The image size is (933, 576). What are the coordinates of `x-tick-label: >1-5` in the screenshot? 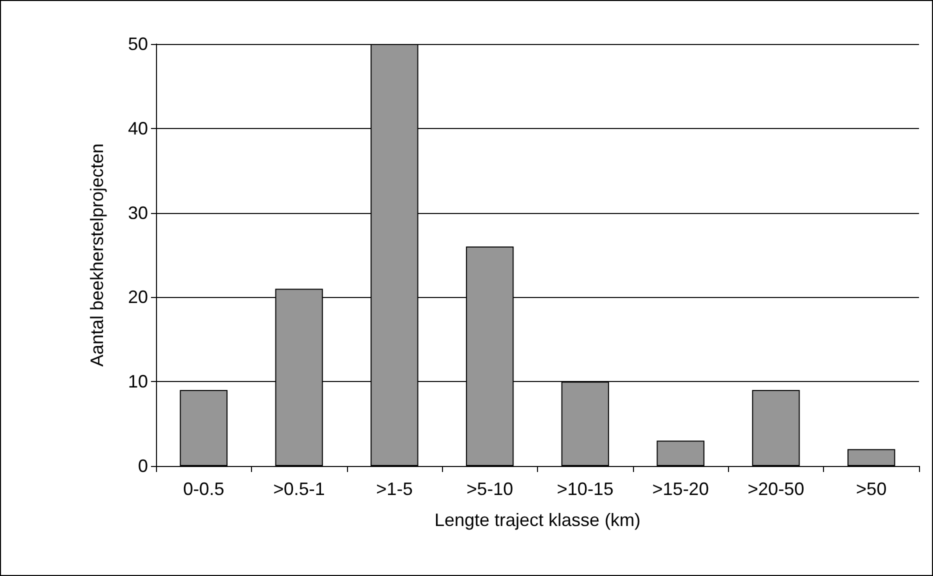 It's located at (394, 489).